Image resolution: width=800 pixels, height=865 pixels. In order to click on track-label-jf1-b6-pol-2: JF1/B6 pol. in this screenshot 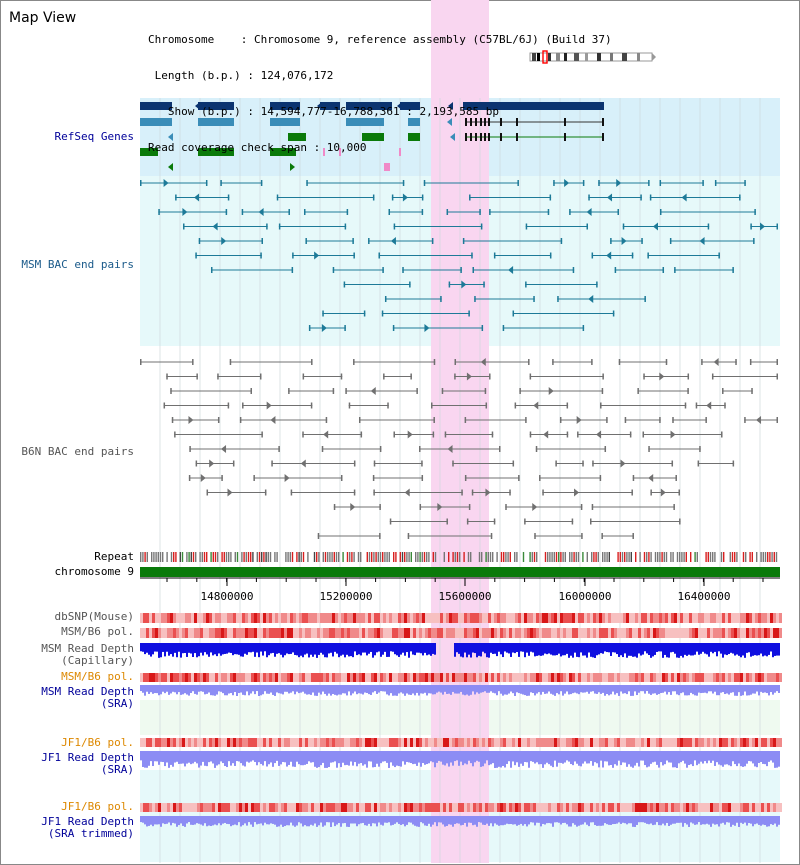, I will do `click(97, 806)`.